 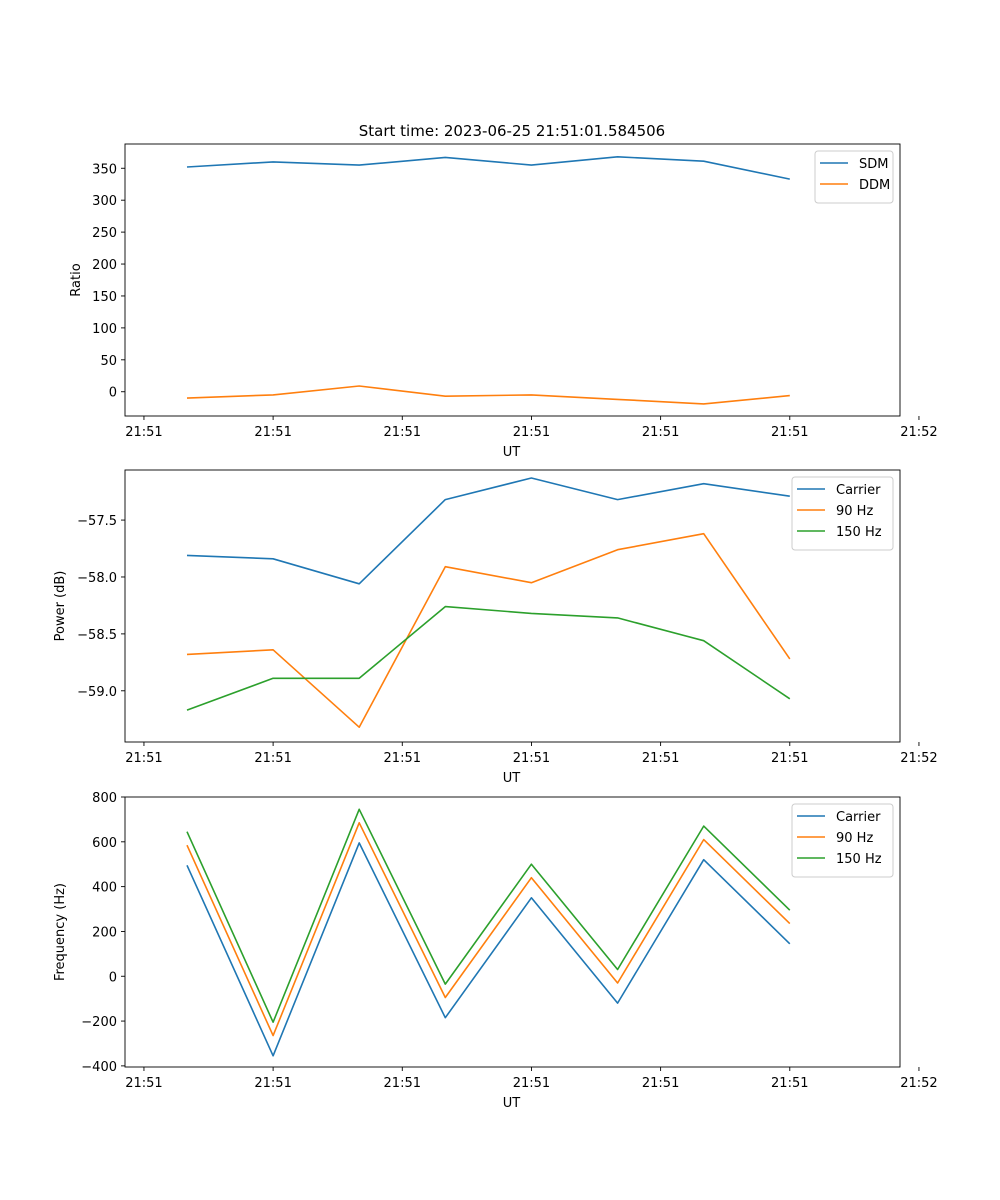 I want to click on y-tick-label: −57.5, so click(x=97, y=521).